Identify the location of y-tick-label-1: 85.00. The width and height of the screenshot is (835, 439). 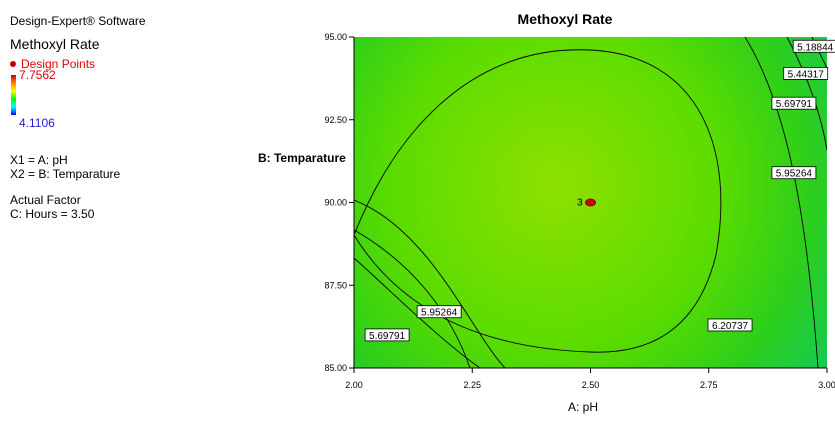
(335, 368).